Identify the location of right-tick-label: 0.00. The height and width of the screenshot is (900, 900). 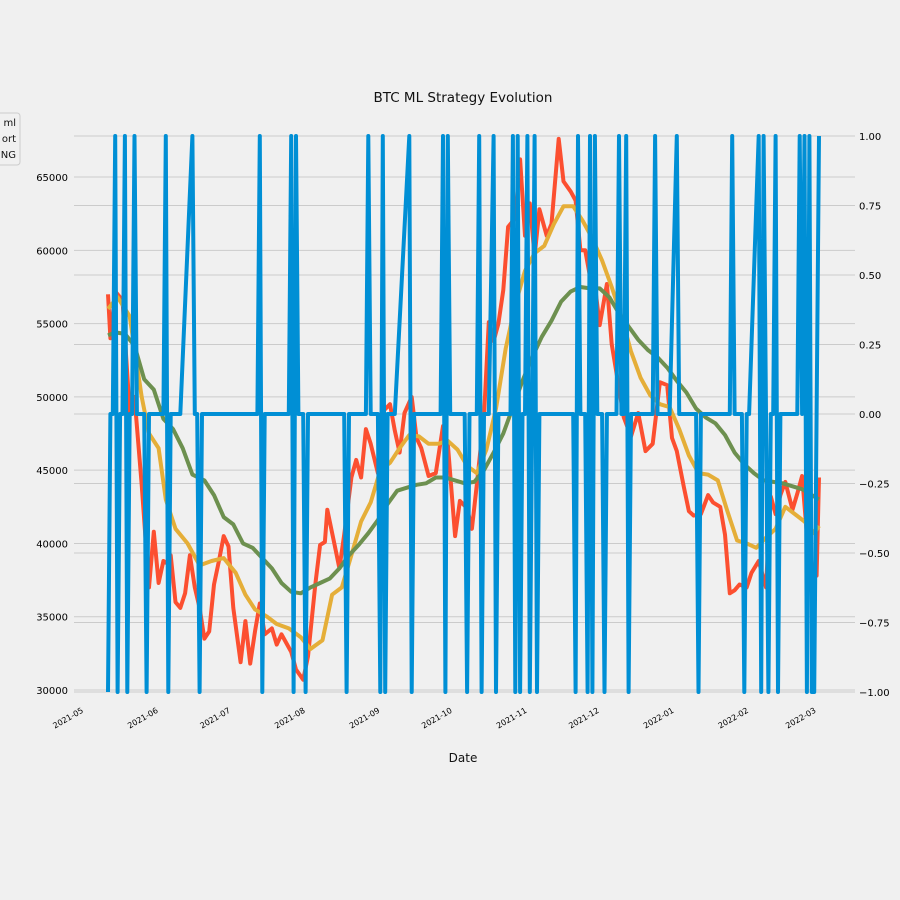
(870, 415).